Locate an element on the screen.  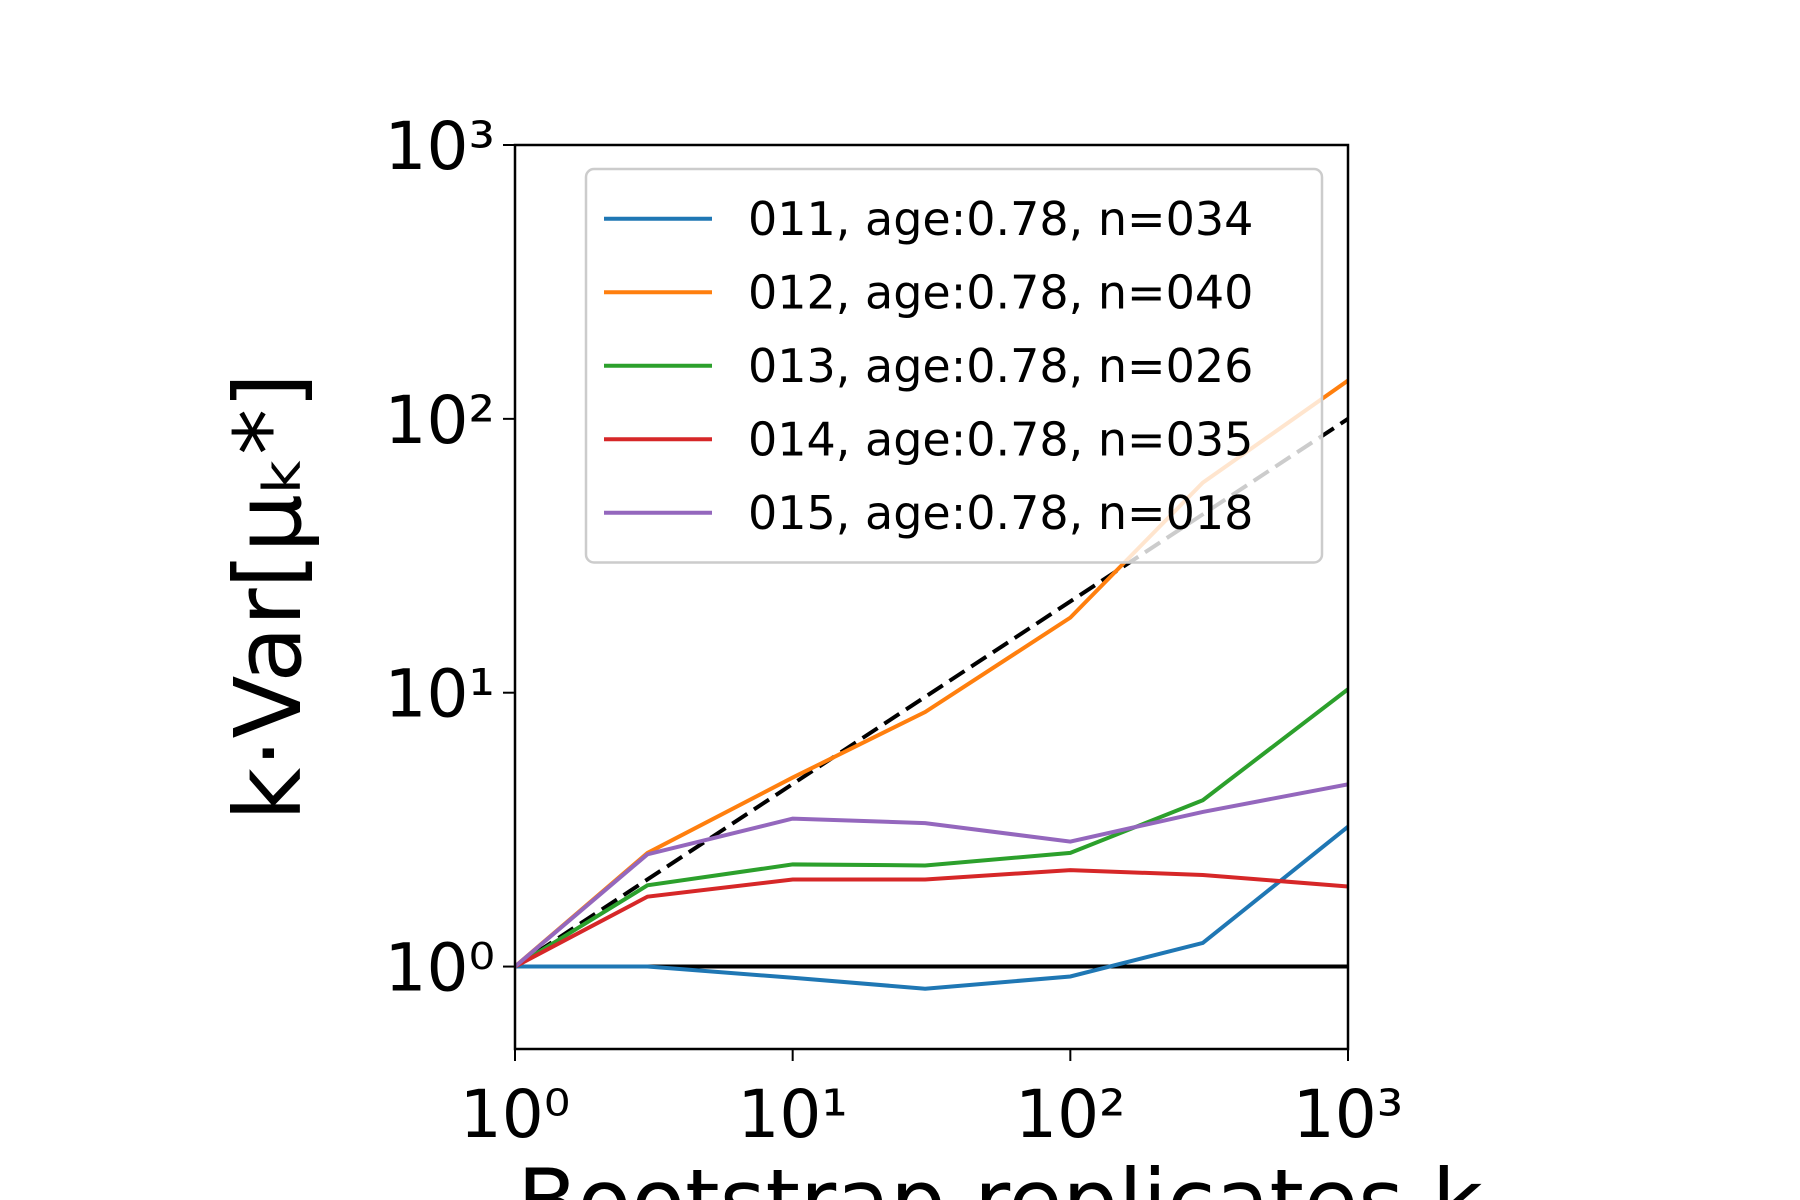
y-tick-label: 10³ is located at coordinates (440, 146).